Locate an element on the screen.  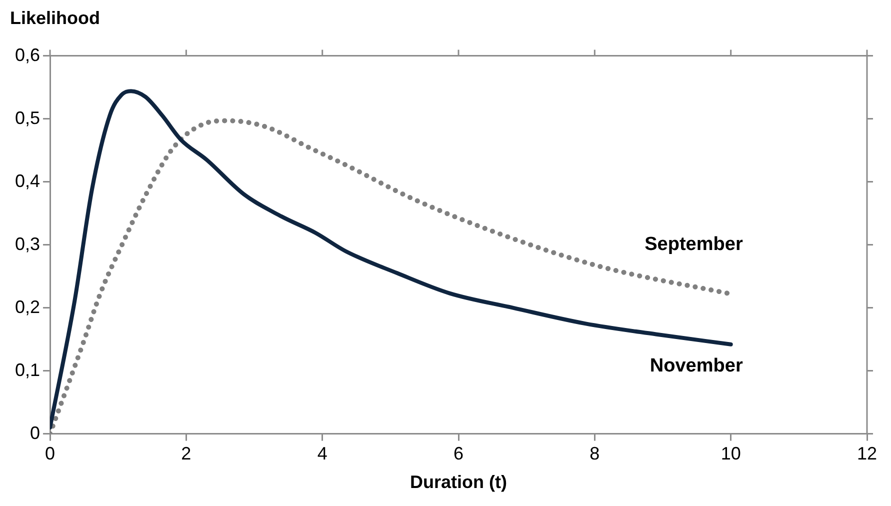
x-tick-label: 8 is located at coordinates (595, 454).